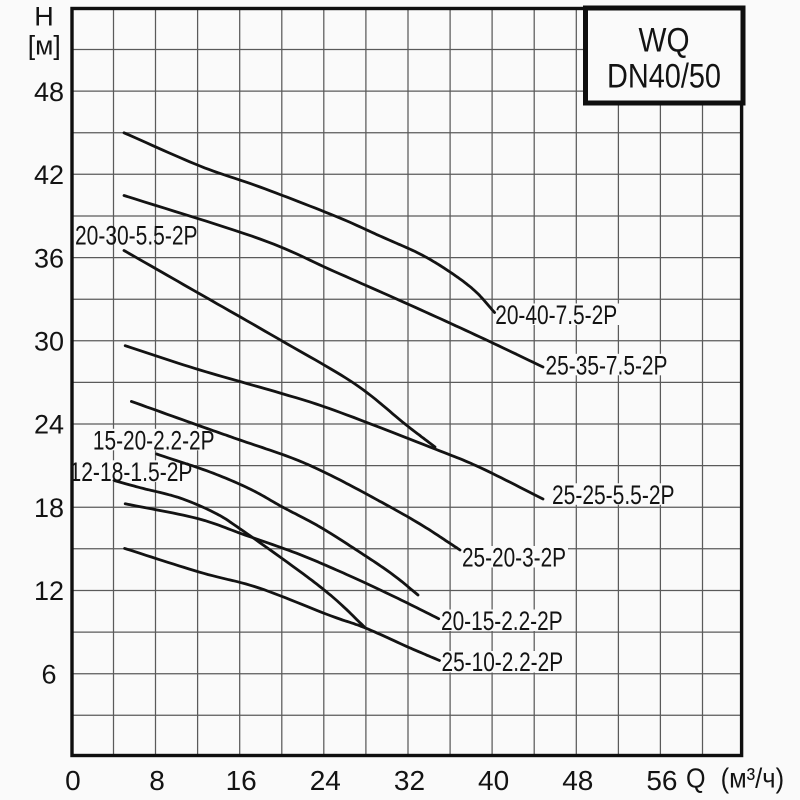  What do you see at coordinates (157, 780) in the screenshot?
I see `svg-text: 8` at bounding box center [157, 780].